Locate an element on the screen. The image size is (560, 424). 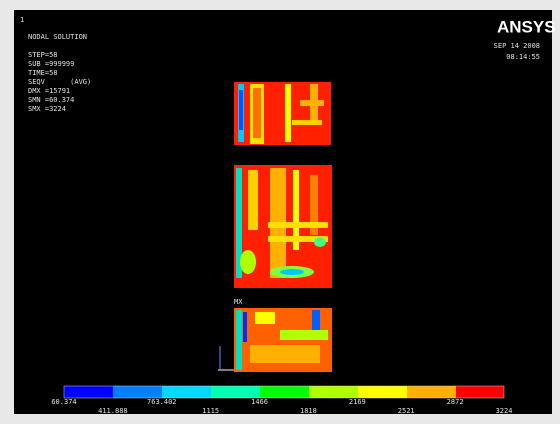
title: NODAL SOLUTION is located at coordinates (57, 37).